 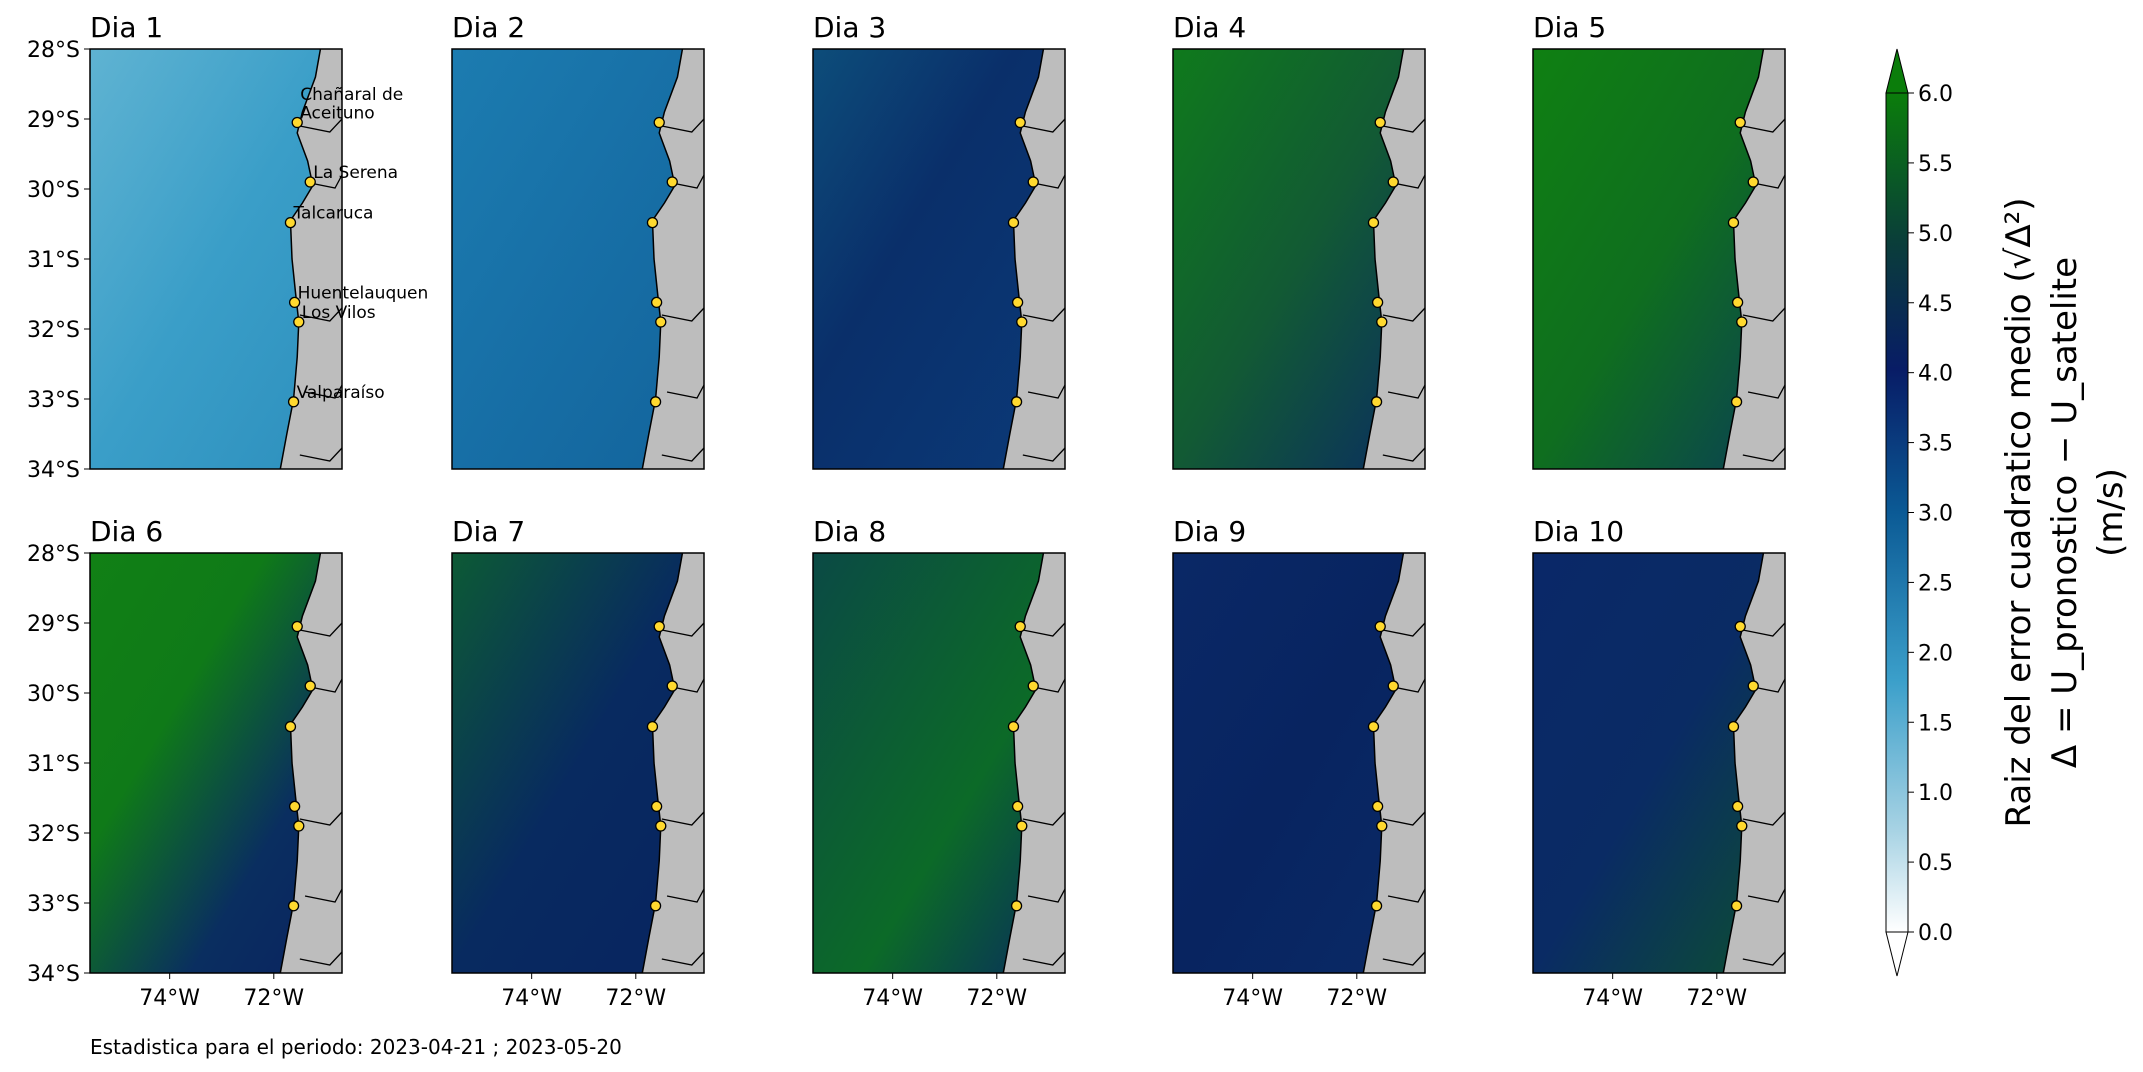 I want to click on lat-tick-label: 30°S, so click(x=53, y=694).